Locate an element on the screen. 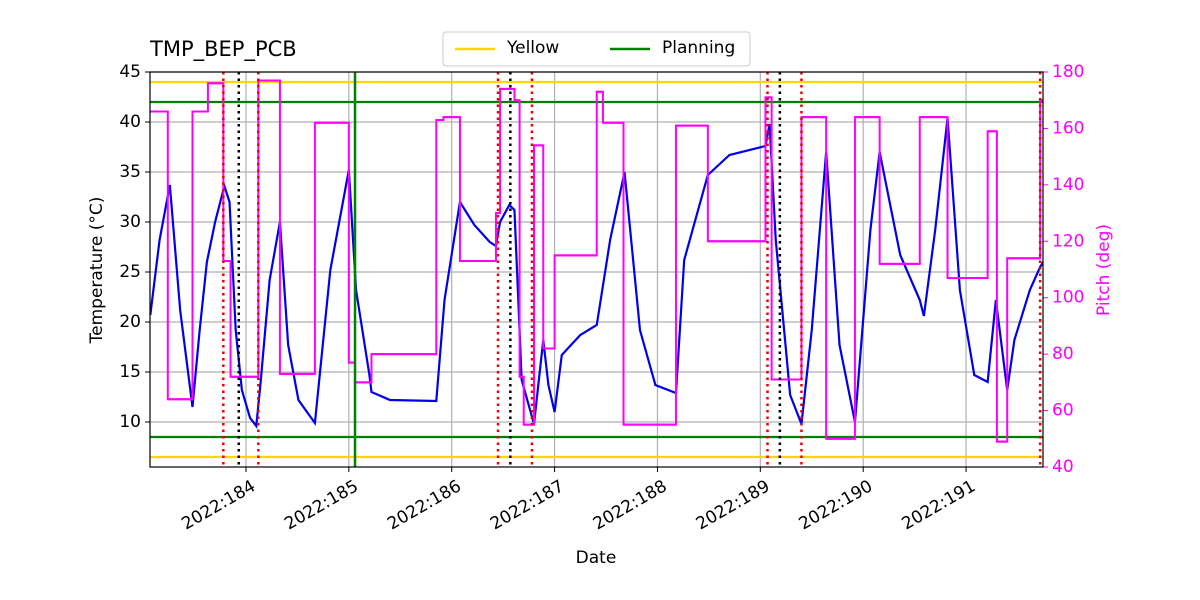 The height and width of the screenshot is (600, 1200). y2-axis-label: Pitch (deg) is located at coordinates (1104, 270).